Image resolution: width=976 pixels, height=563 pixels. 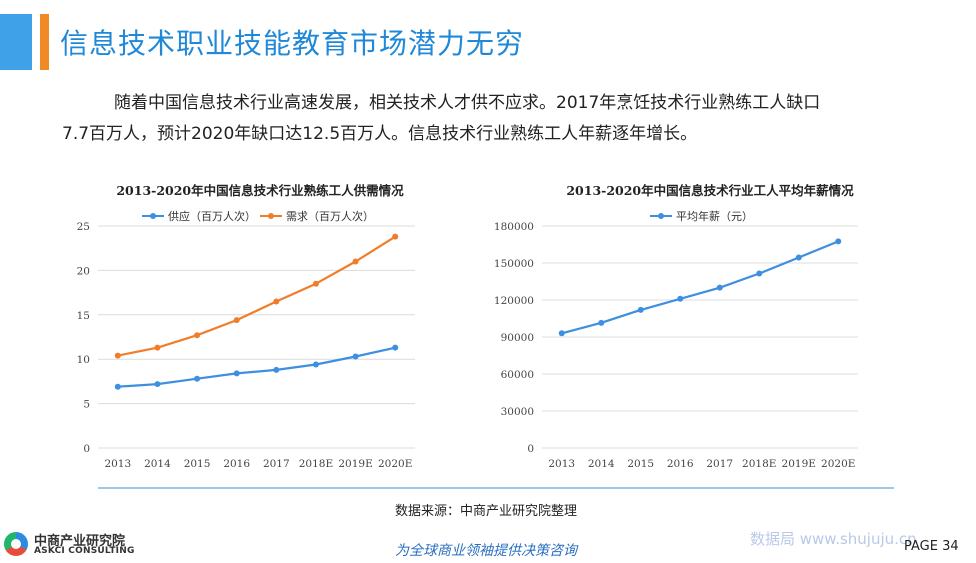 I want to click on legend-label: 供应（百万人次）, so click(x=212, y=216).